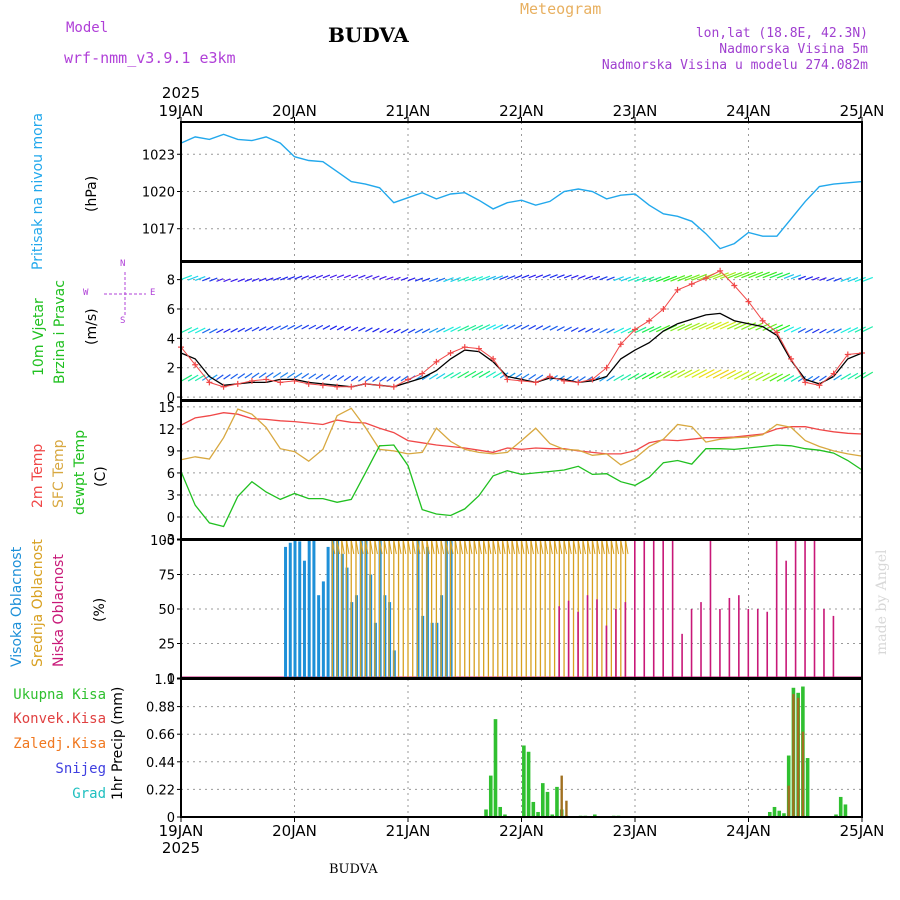  Describe the element at coordinates (181, 848) in the screenshot. I see `year-label-bottom: 2025` at that location.